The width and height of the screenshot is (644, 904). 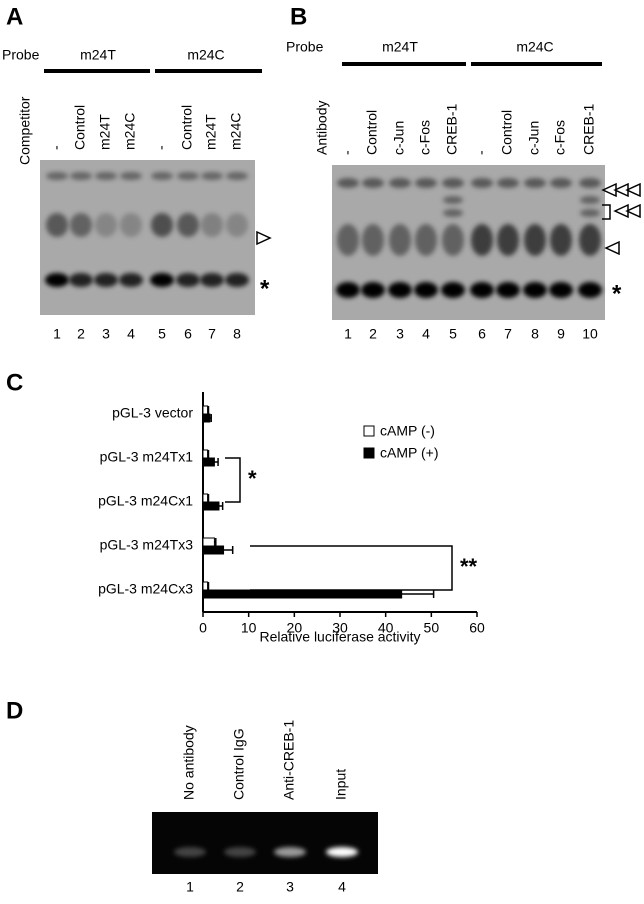 What do you see at coordinates (205, 55) in the screenshot?
I see `probe-group: m24C` at bounding box center [205, 55].